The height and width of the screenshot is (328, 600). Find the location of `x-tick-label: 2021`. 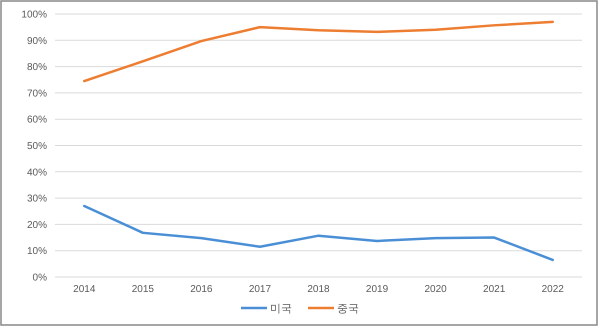

x-tick-label: 2021 is located at coordinates (494, 289).